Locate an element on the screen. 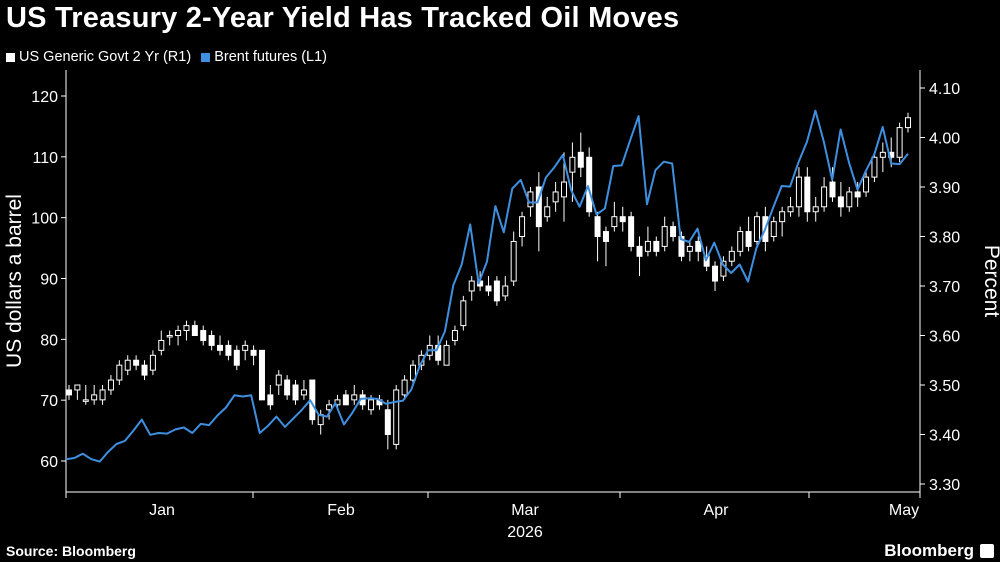 The width and height of the screenshot is (1000, 562). legend-label-us2y: US Generic Govt 2 Yr (R1) is located at coordinates (105, 57).